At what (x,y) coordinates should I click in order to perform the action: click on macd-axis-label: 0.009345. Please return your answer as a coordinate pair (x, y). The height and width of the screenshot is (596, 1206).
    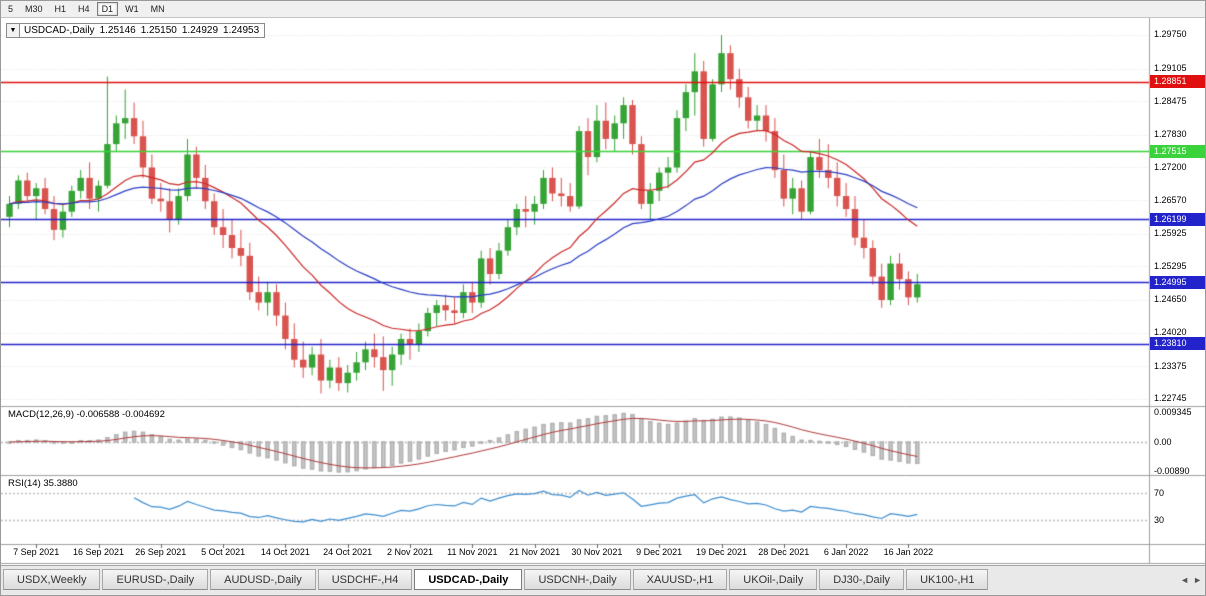
    Looking at the image, I should click on (1173, 412).